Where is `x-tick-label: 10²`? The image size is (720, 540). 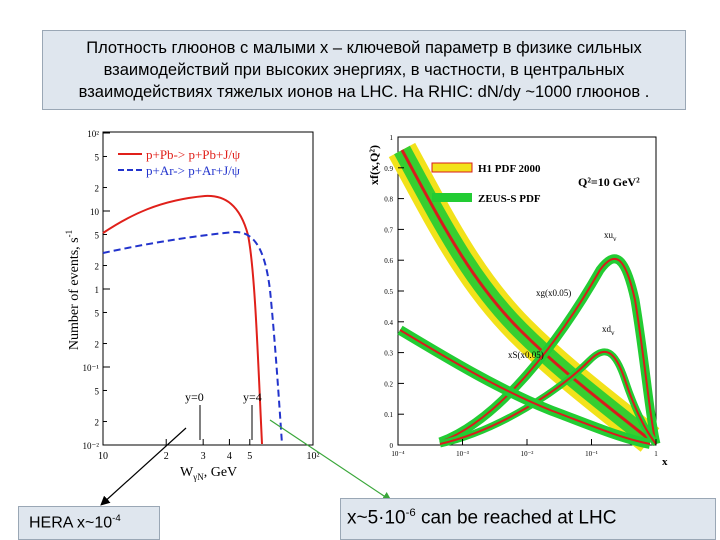
x-tick-label: 10² is located at coordinates (313, 456).